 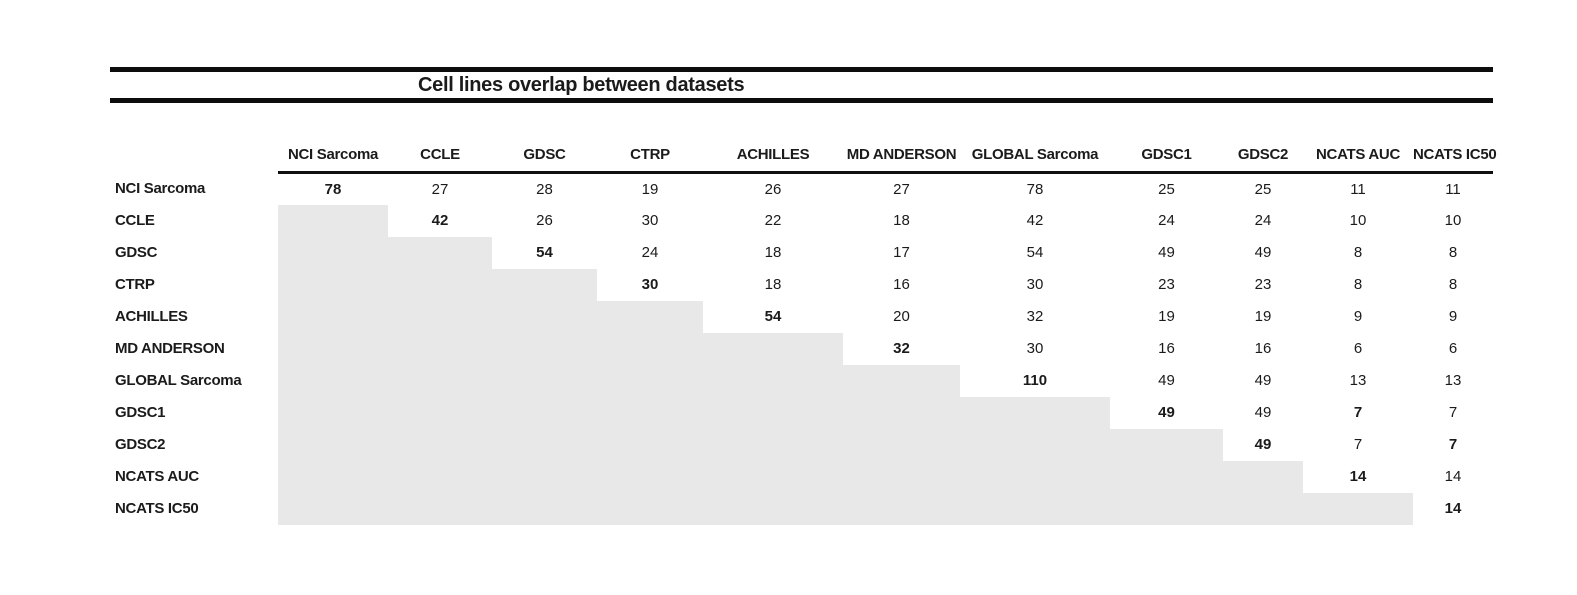 I want to click on matrix-cell: 78, so click(x=333, y=189).